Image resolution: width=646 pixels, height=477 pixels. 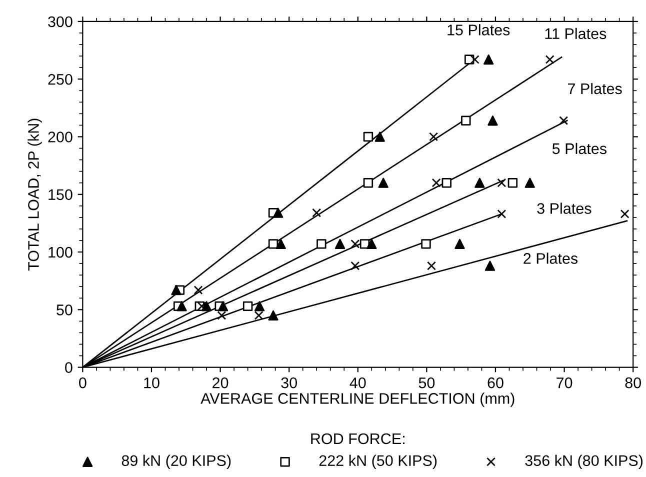 I want to click on y-tick-label: 50, so click(x=64, y=310).